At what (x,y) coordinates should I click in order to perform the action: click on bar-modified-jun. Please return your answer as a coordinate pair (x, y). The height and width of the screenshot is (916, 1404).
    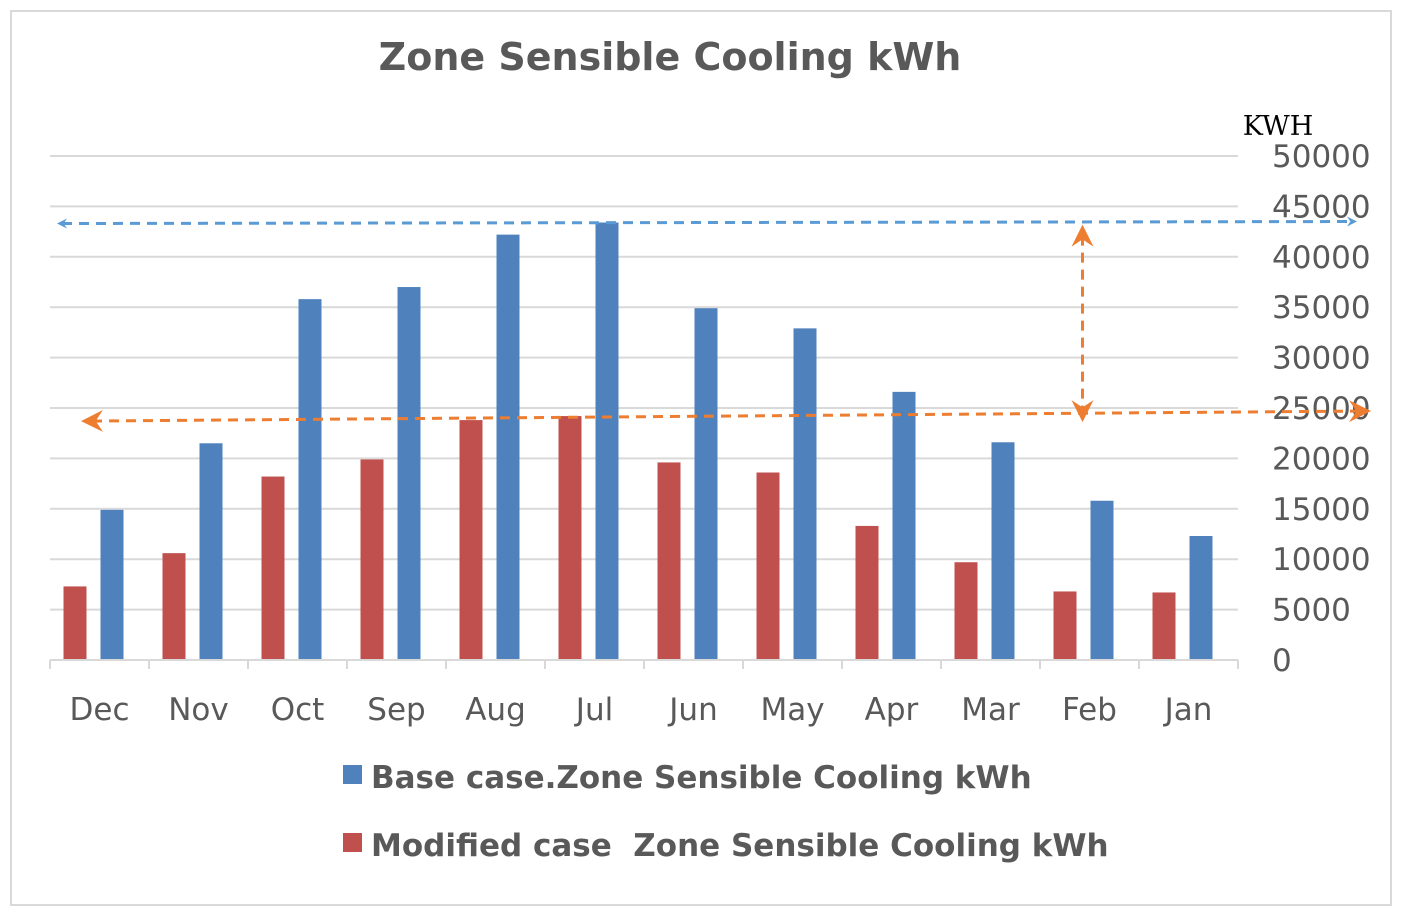
    Looking at the image, I should click on (669, 561).